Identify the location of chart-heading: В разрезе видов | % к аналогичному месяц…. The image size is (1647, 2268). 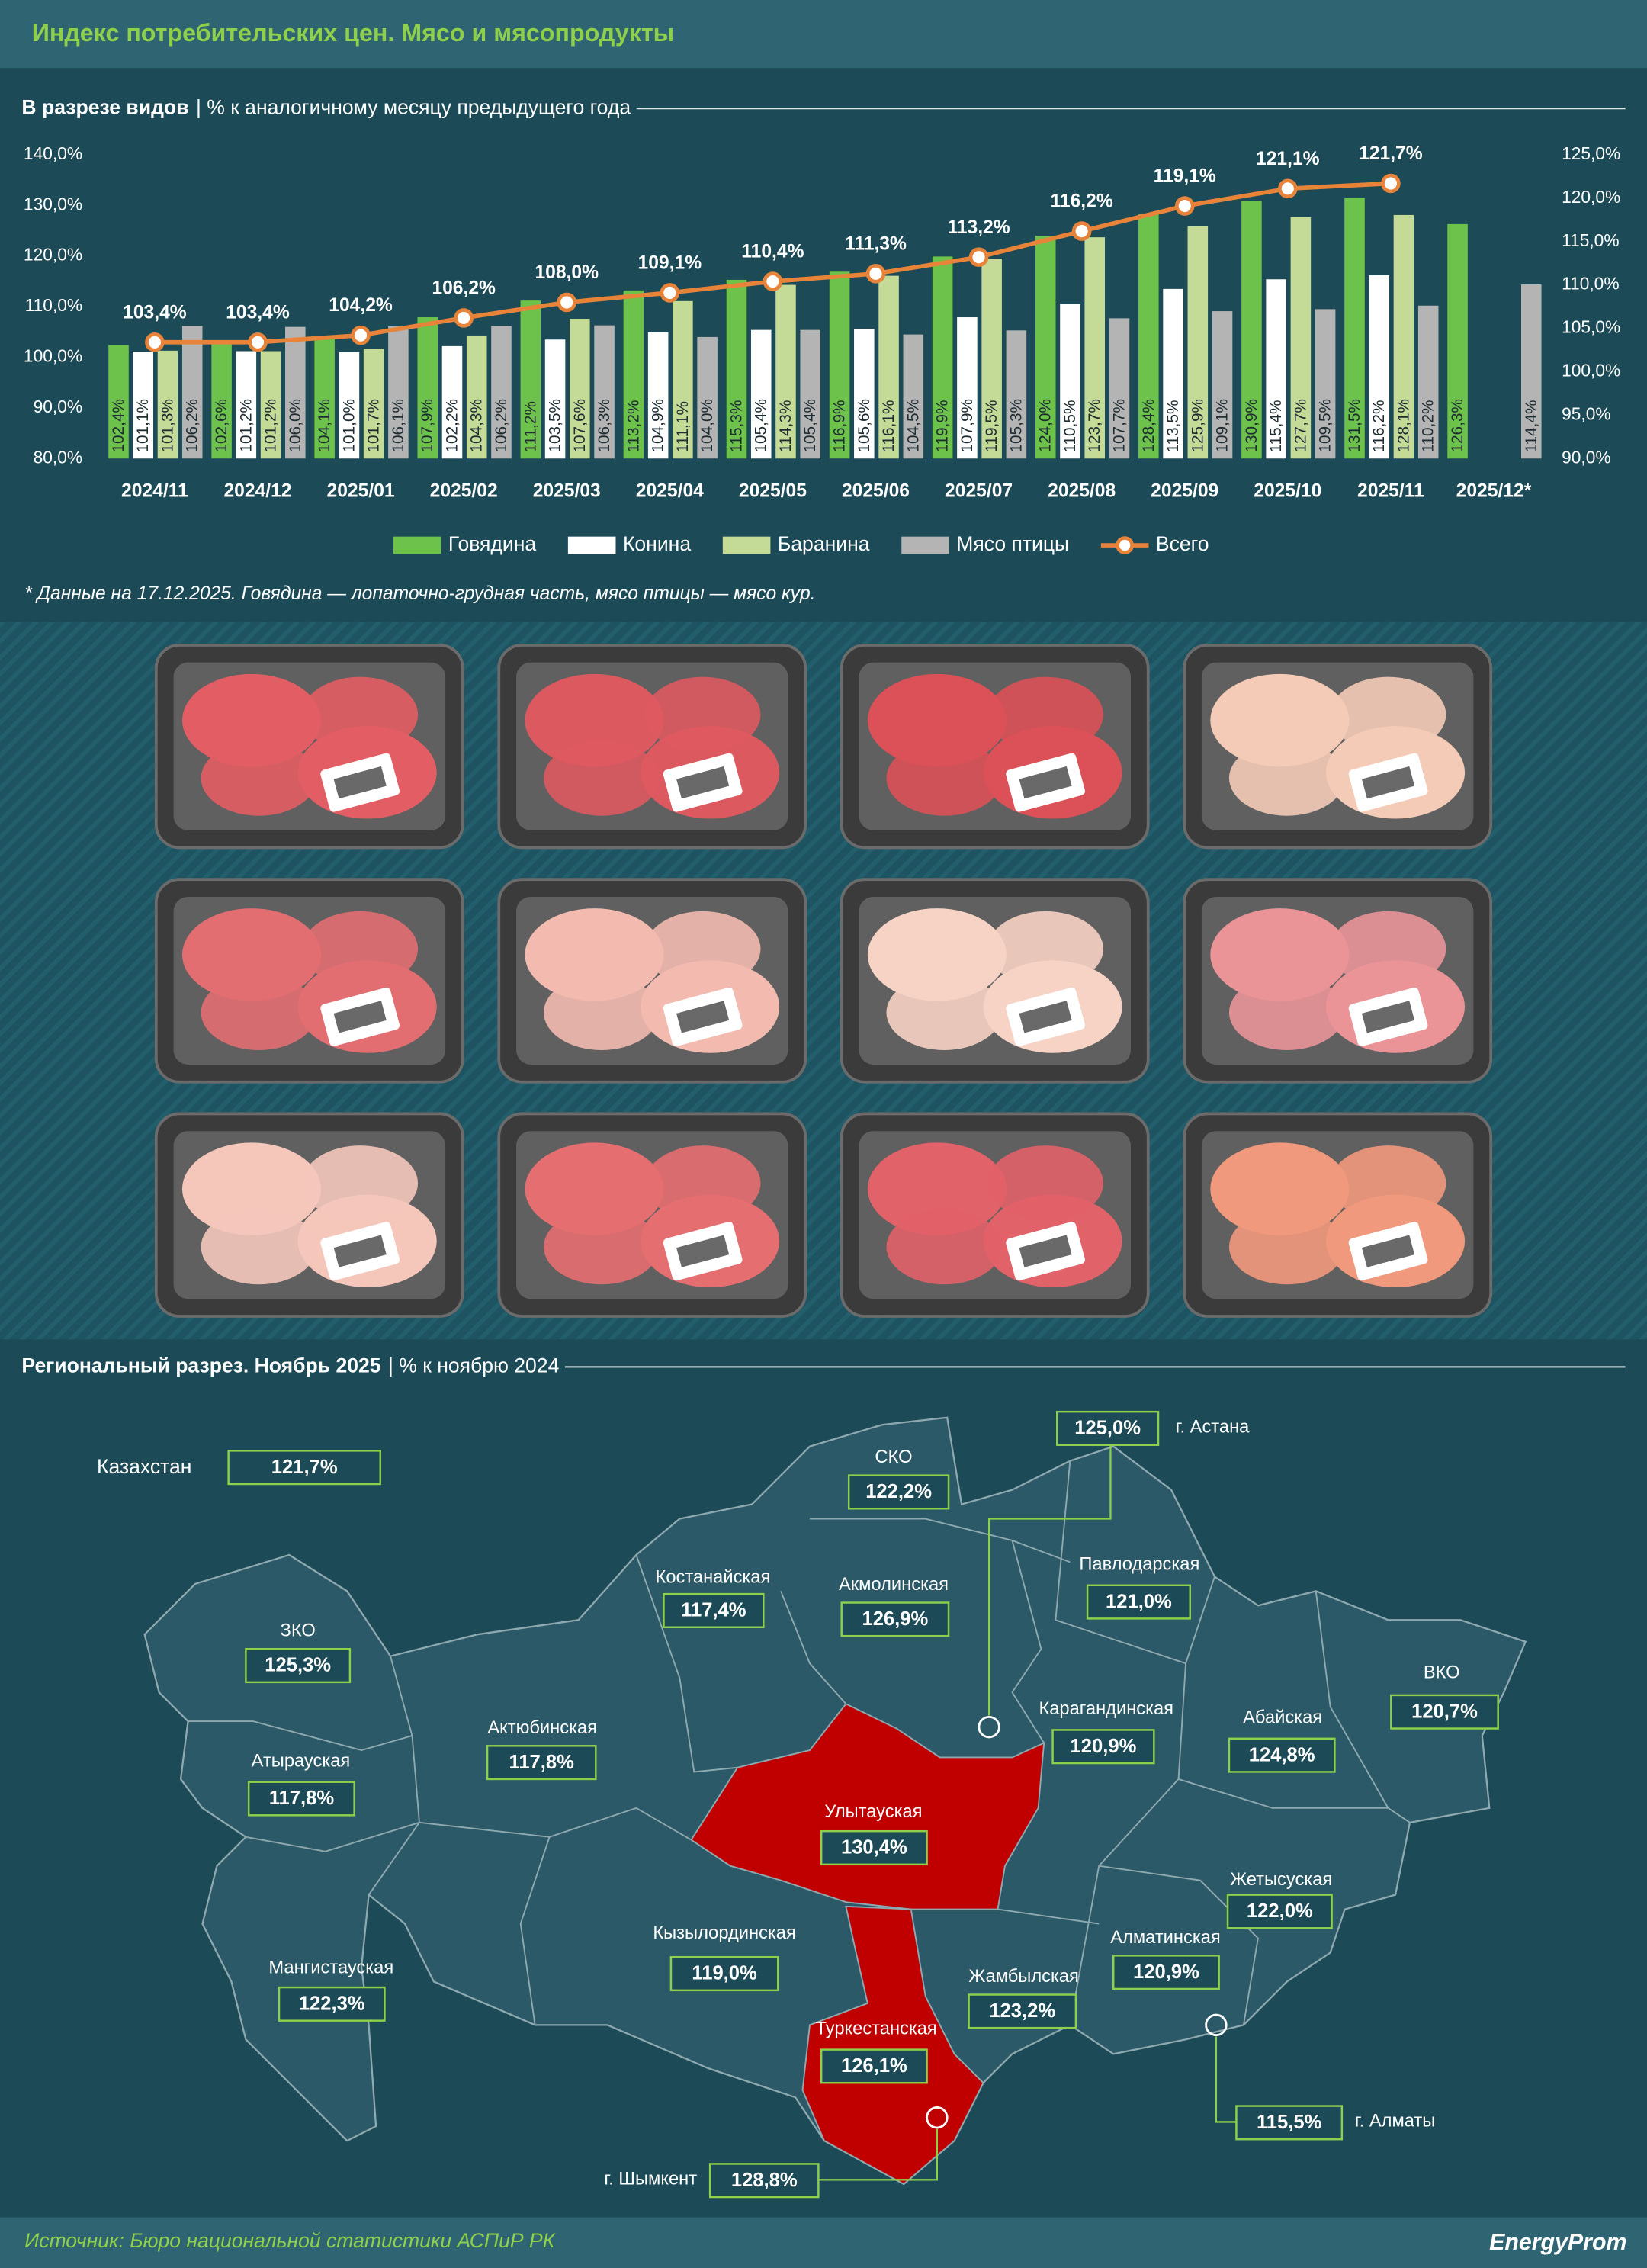
(823, 106).